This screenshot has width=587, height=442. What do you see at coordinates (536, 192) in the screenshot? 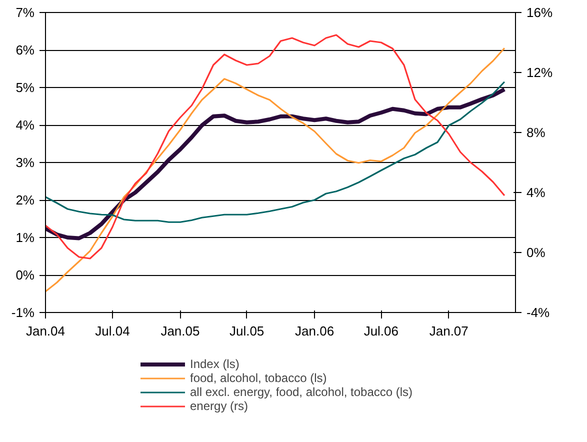
I see `y2-tick-label: 4%` at bounding box center [536, 192].